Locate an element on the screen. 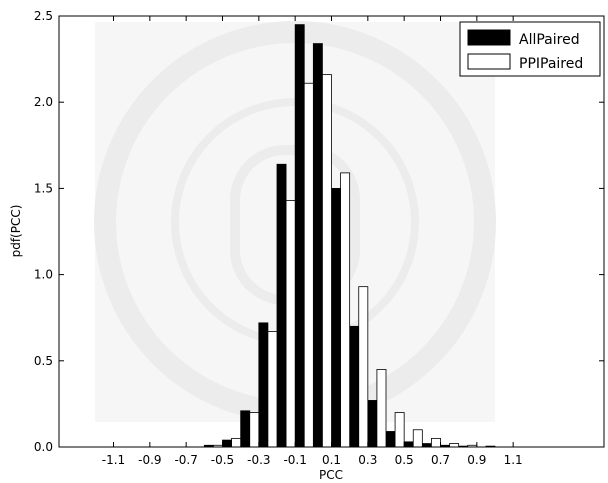 Image resolution: width=608 pixels, height=483 pixels. legend-swatch-allpaired is located at coordinates (489, 37).